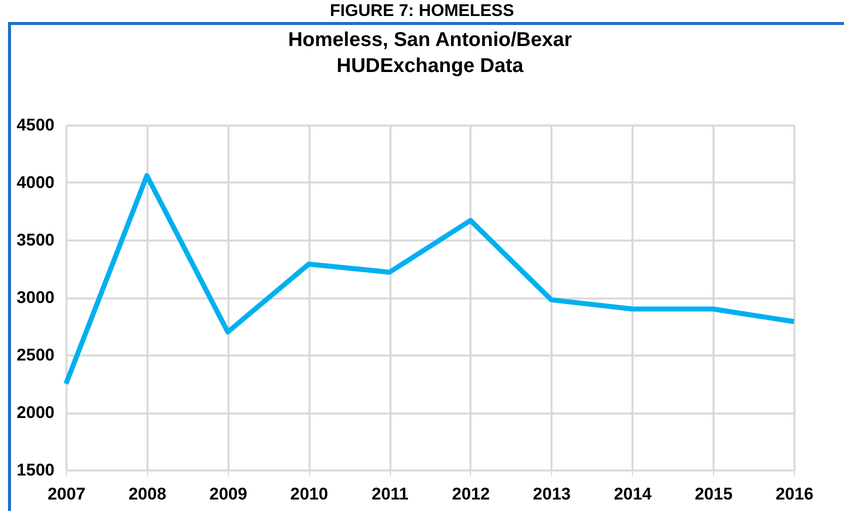 This screenshot has width=844, height=513. What do you see at coordinates (422, 11) in the screenshot?
I see `caption: FIGURE 7: HOMELESS` at bounding box center [422, 11].